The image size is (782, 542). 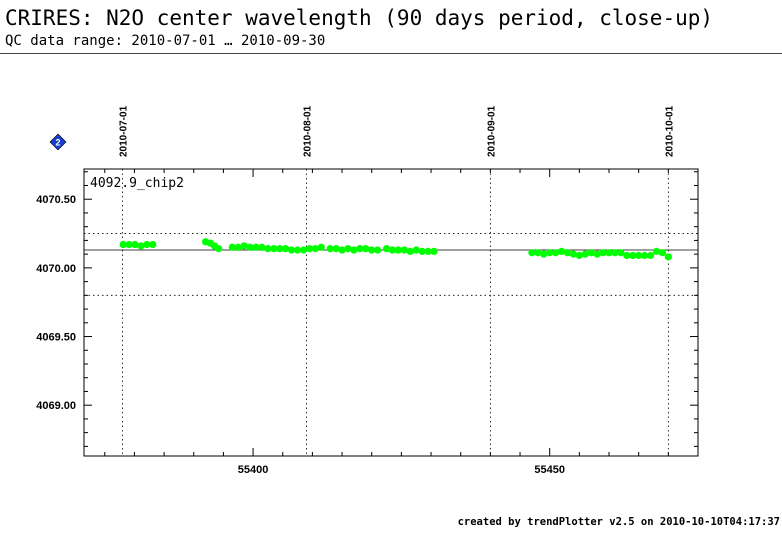 What do you see at coordinates (669, 131) in the screenshot?
I see `date-marker-label: 2010-10-01` at bounding box center [669, 131].